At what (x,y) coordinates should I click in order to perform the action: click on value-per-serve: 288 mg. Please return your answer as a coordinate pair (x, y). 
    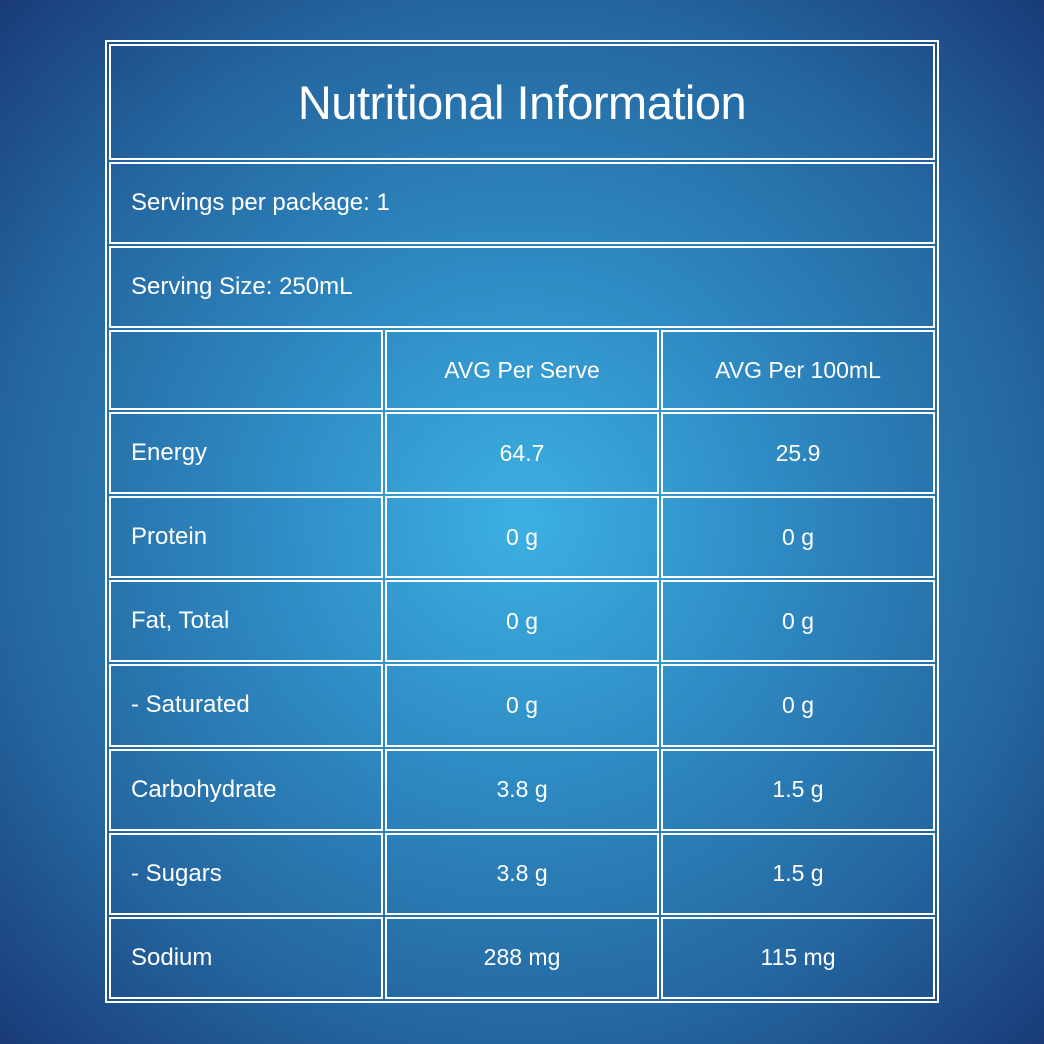
    Looking at the image, I should click on (522, 957).